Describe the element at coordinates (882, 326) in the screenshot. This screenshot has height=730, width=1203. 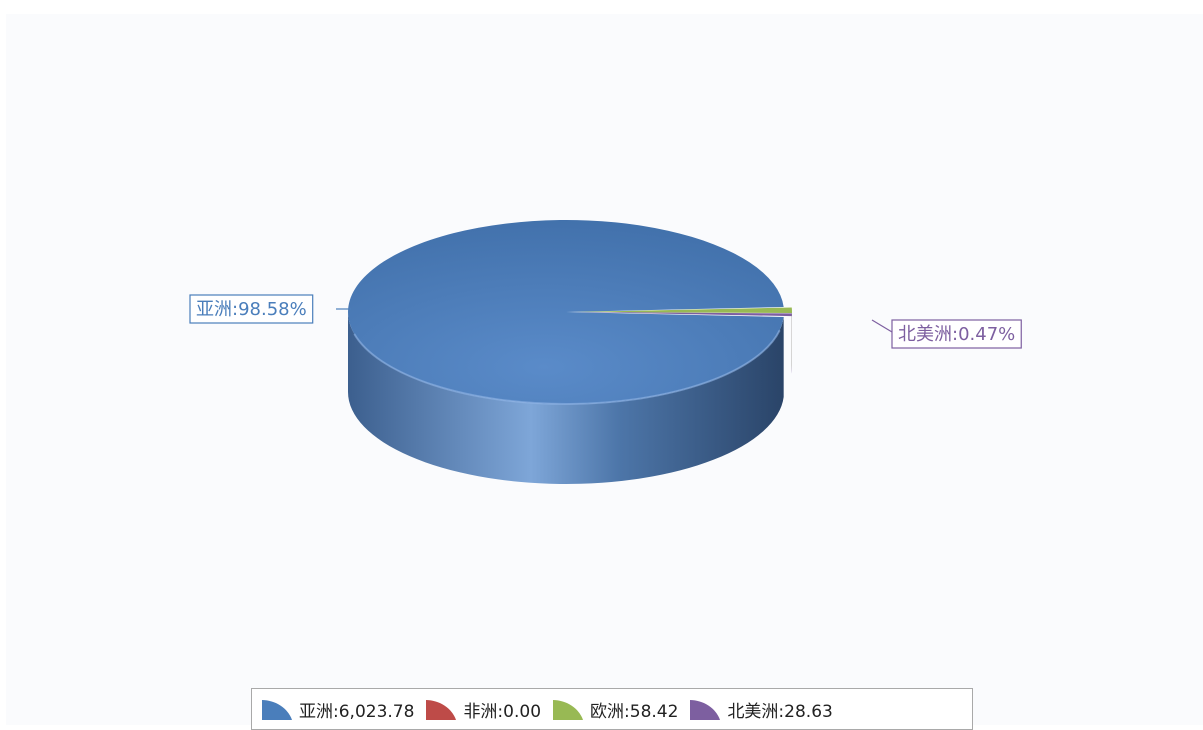
I see `leader-line` at that location.